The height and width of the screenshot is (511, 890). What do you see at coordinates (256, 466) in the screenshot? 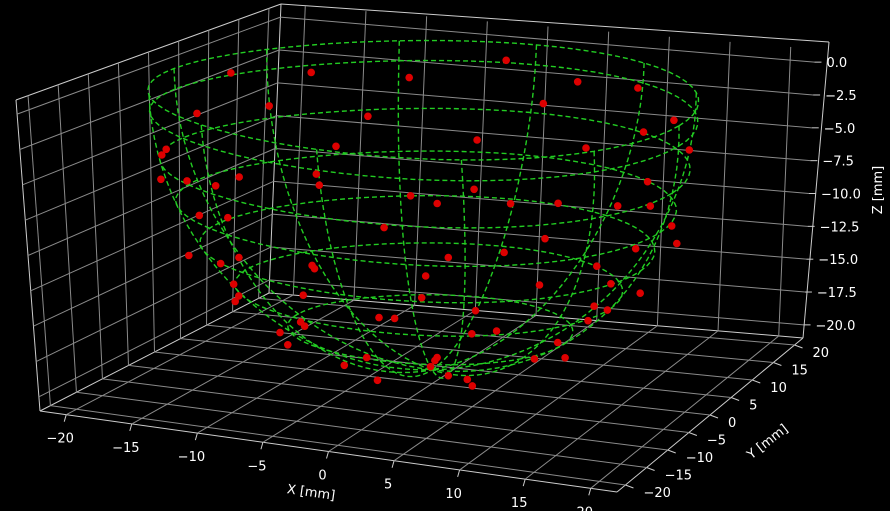
I see `x-tick-label: −5` at bounding box center [256, 466].